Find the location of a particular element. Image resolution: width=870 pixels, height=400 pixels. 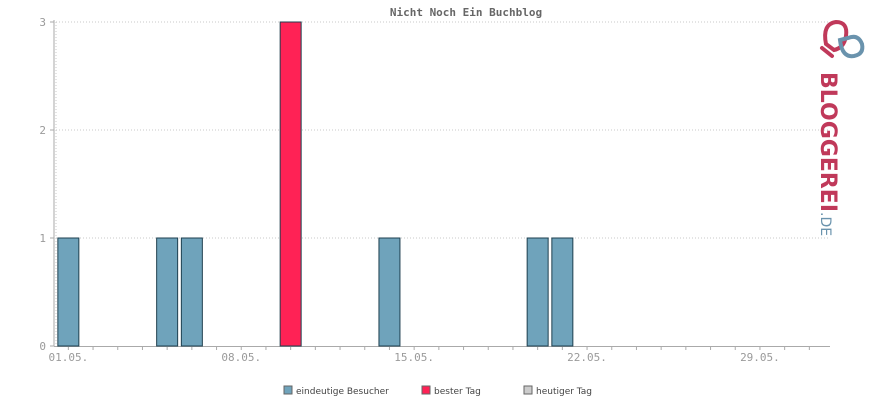

y-tick-label: 0 is located at coordinates (42, 346).